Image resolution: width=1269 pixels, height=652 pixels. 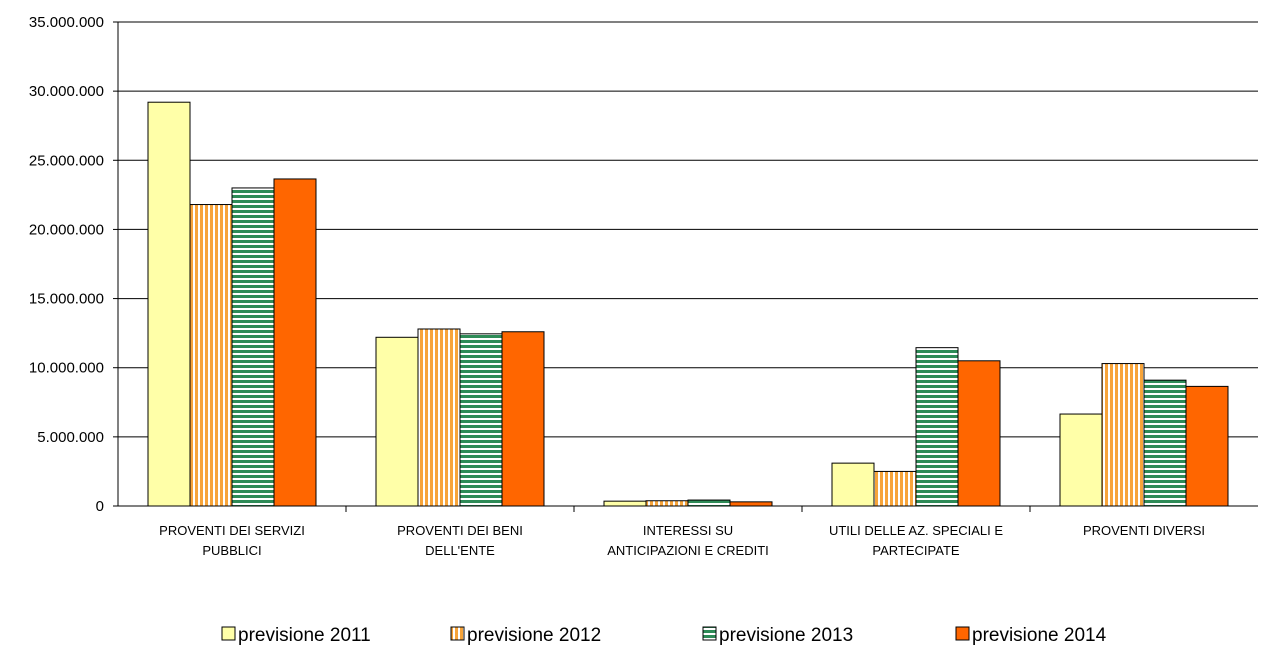 I want to click on x-category-label: PARTECIPATE, so click(x=915, y=550).